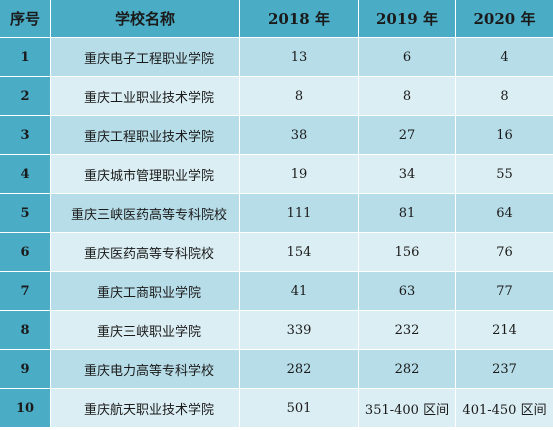 This screenshot has width=553, height=430. Describe the element at coordinates (145, 252) in the screenshot. I see `school-name: 重庆医药高等专科院校` at that location.